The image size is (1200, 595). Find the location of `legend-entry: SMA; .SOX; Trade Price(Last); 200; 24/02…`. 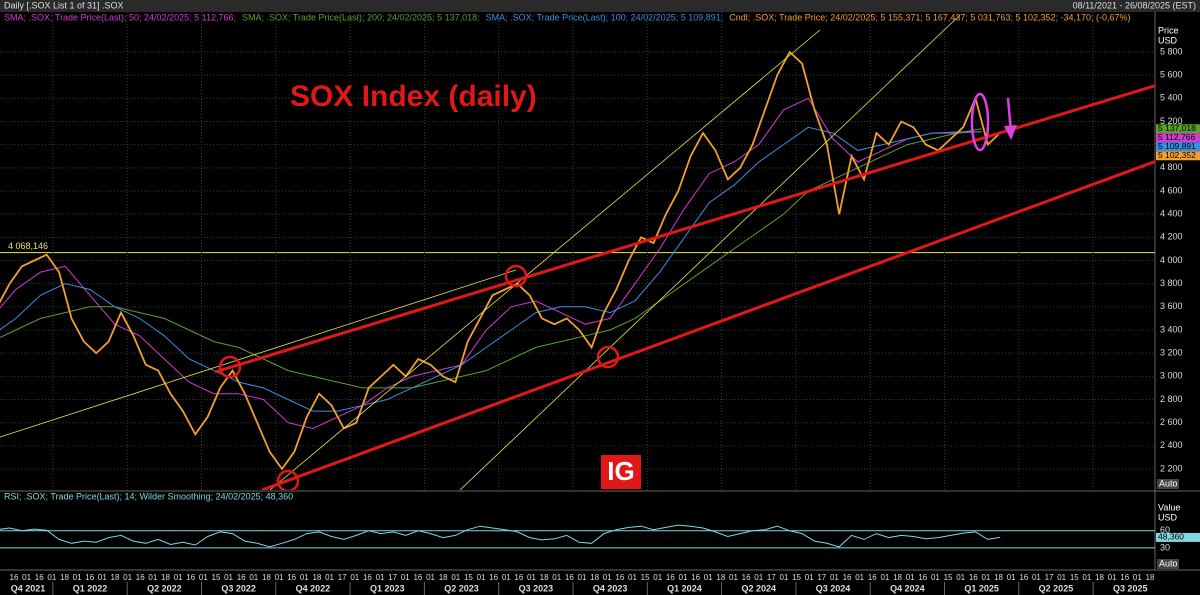

legend-entry: SMA; .SOX; Trade Price(Last); 200; 24/02… is located at coordinates (361, 17).